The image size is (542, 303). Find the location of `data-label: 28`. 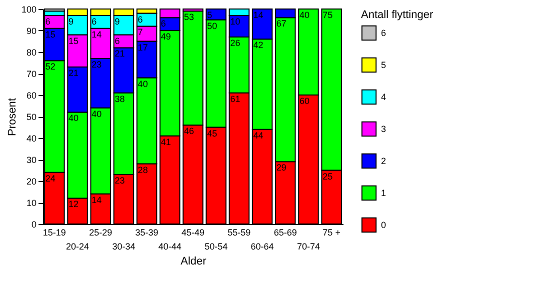

data-label: 28 is located at coordinates (143, 169).